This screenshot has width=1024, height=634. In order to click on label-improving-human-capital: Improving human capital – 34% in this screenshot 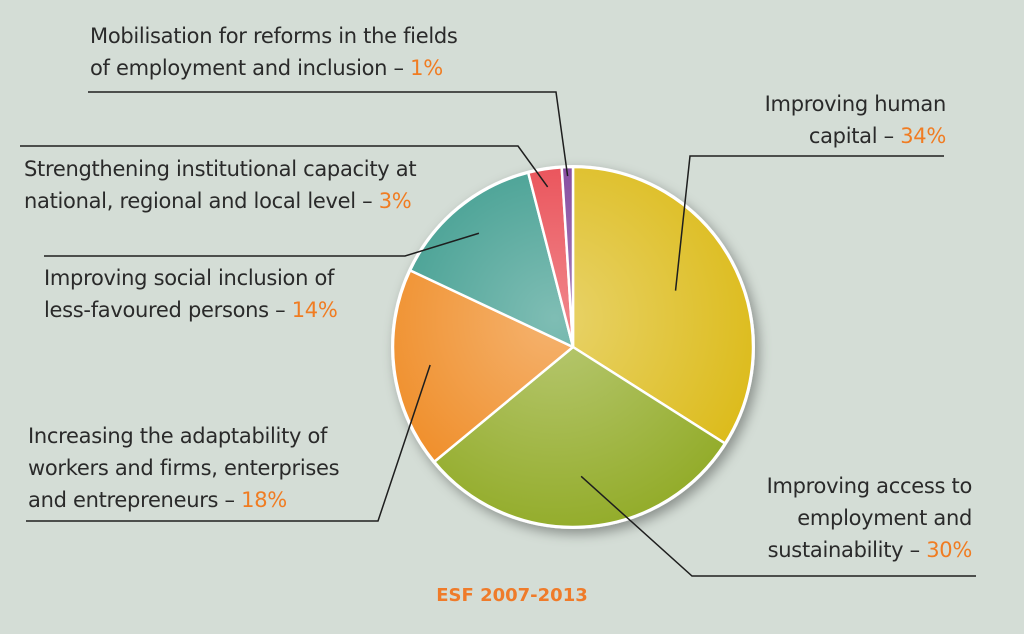, I will do `click(855, 120)`.